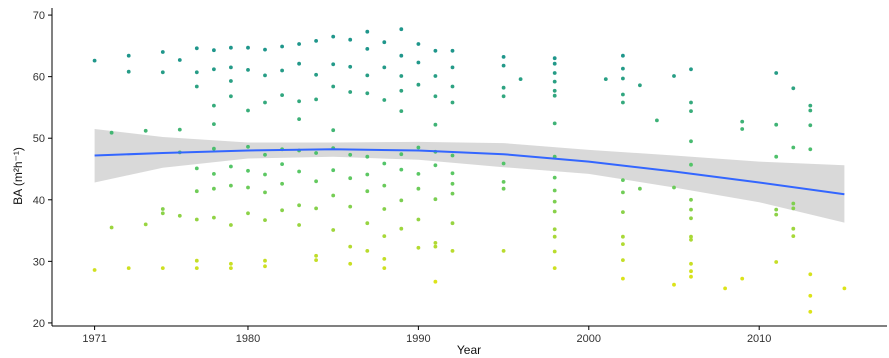 This screenshot has width=889, height=358. What do you see at coordinates (759, 339) in the screenshot?
I see `x-tick-label: 2010` at bounding box center [759, 339].